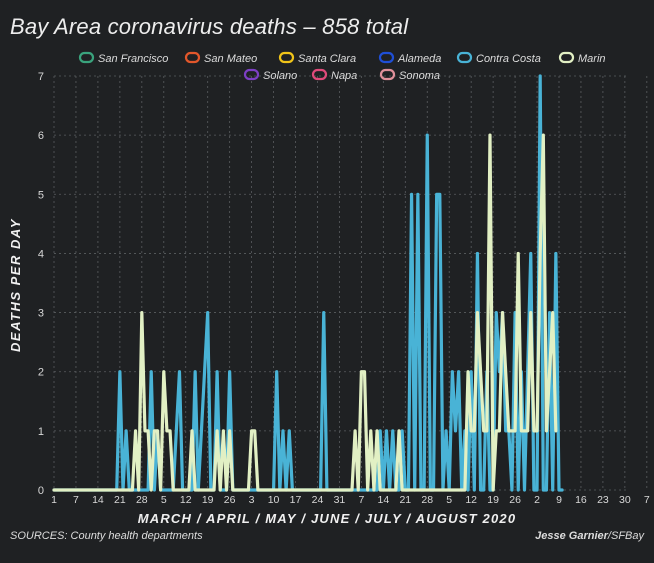  I want to click on source-note: SOURCES: County health departments, so click(106, 536).